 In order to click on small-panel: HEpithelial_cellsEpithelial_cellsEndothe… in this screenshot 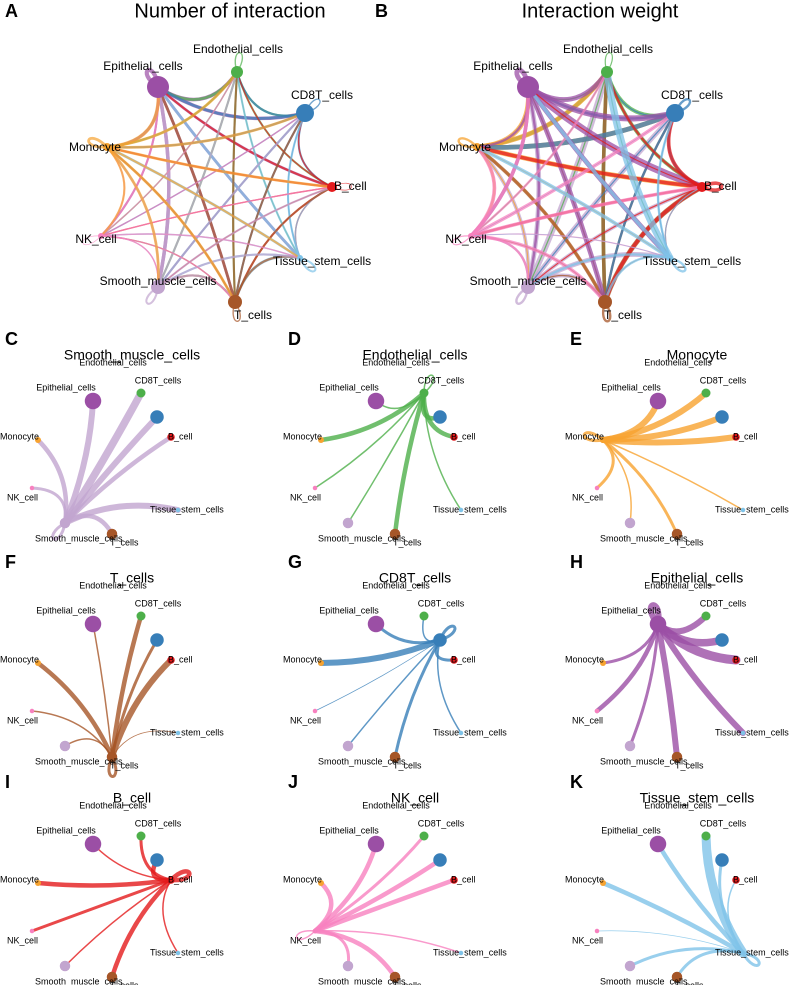, I will do `click(677, 661)`.